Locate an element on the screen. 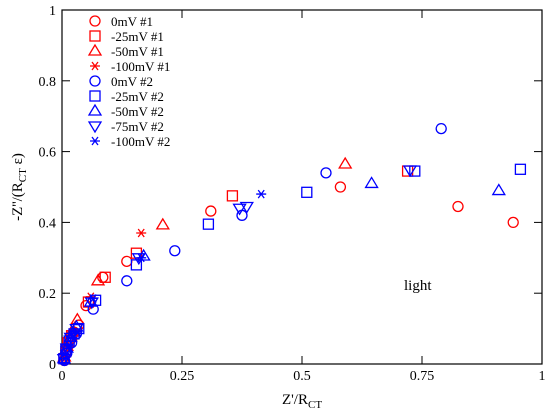 Image resolution: width=550 pixels, height=413 pixels. y-tick-label: 0 is located at coordinates (52, 365).